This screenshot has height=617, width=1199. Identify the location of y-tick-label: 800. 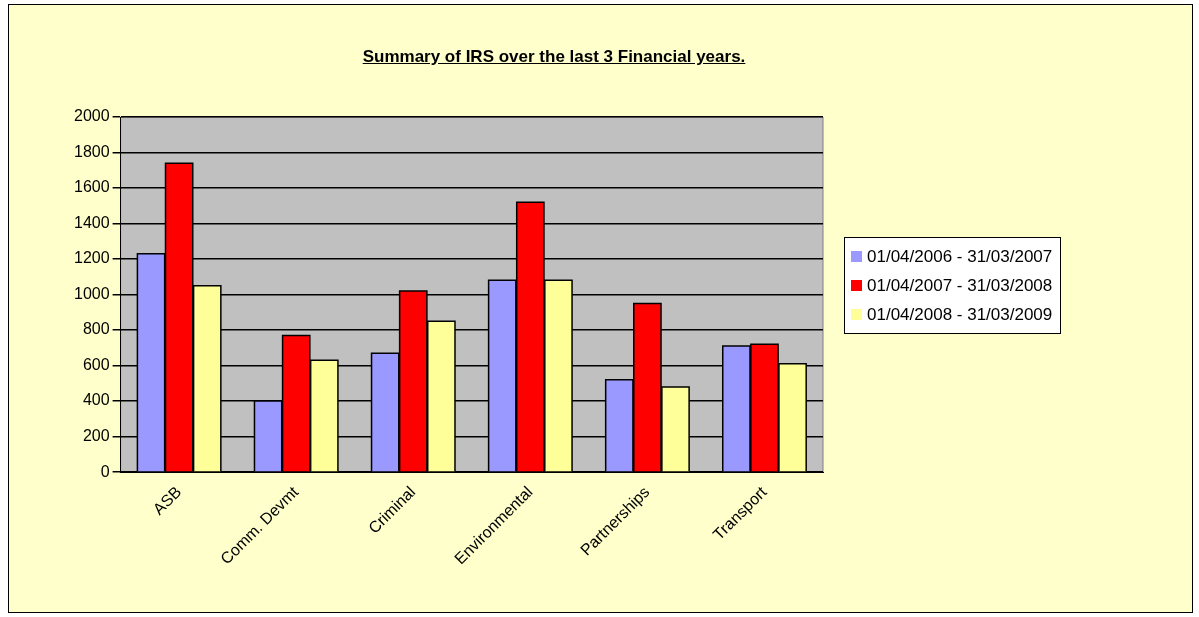
(96, 329).